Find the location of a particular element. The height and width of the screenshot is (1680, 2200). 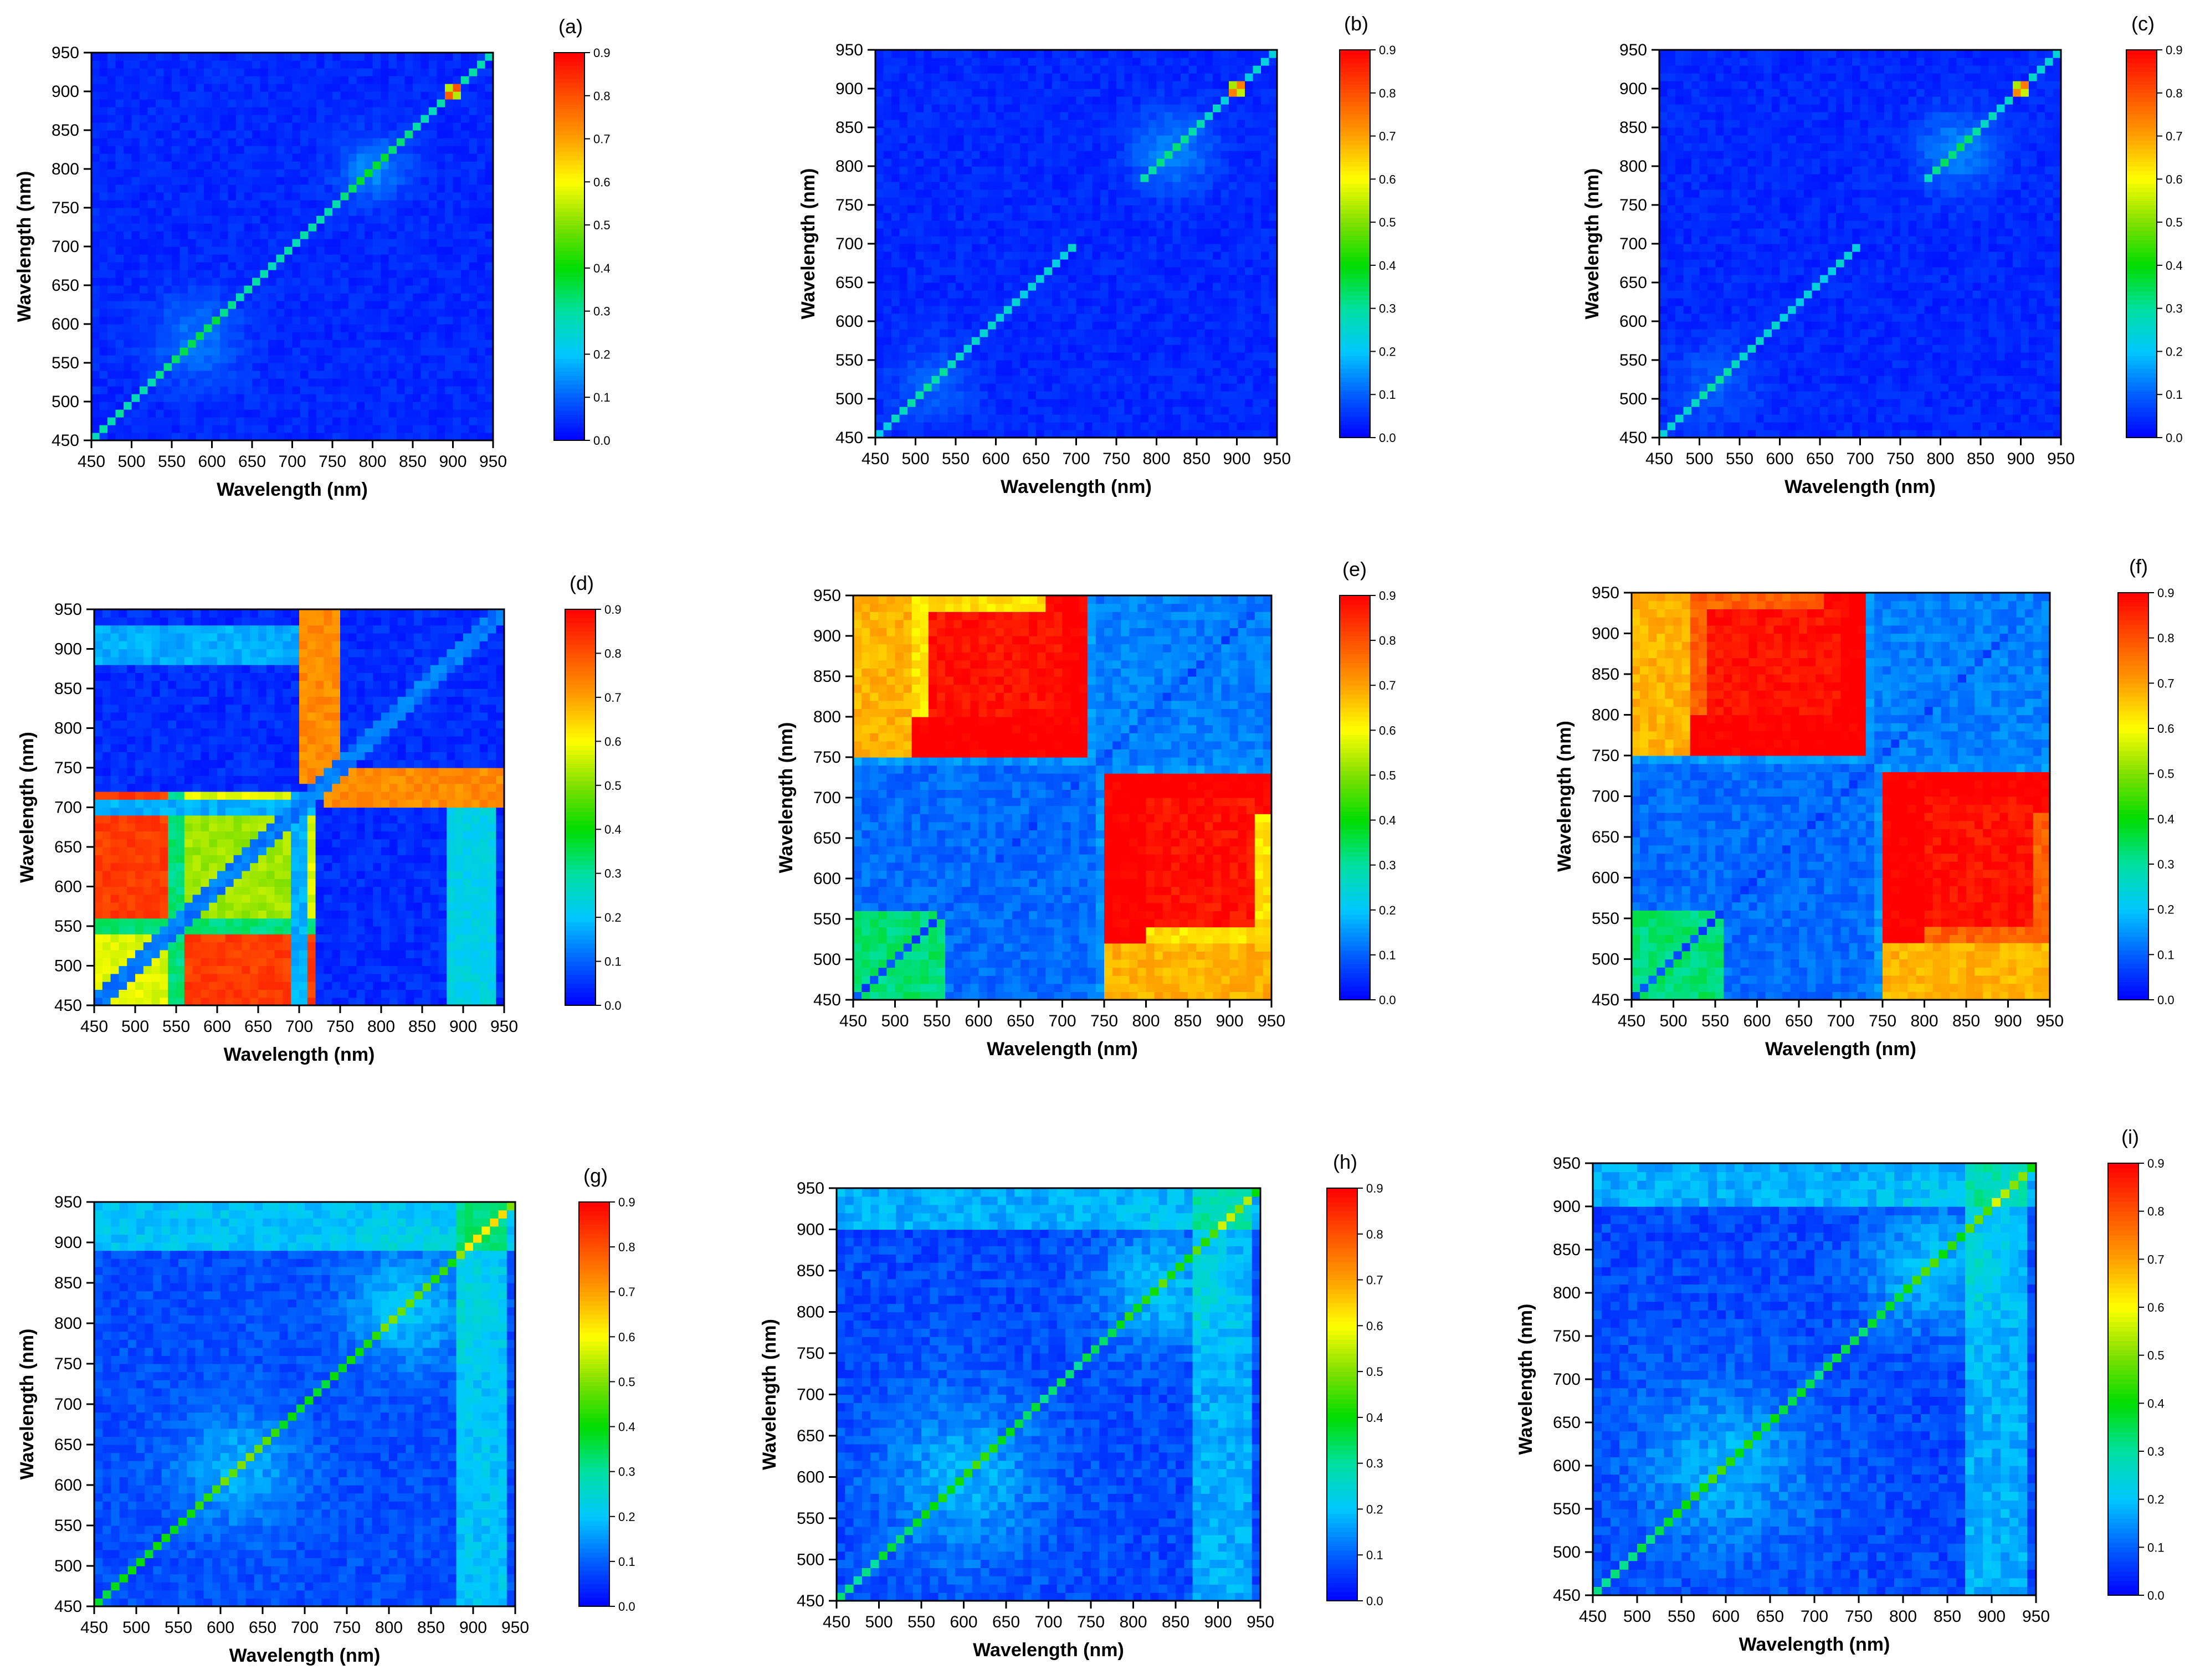

x-tick-label: 600 is located at coordinates (211, 462).